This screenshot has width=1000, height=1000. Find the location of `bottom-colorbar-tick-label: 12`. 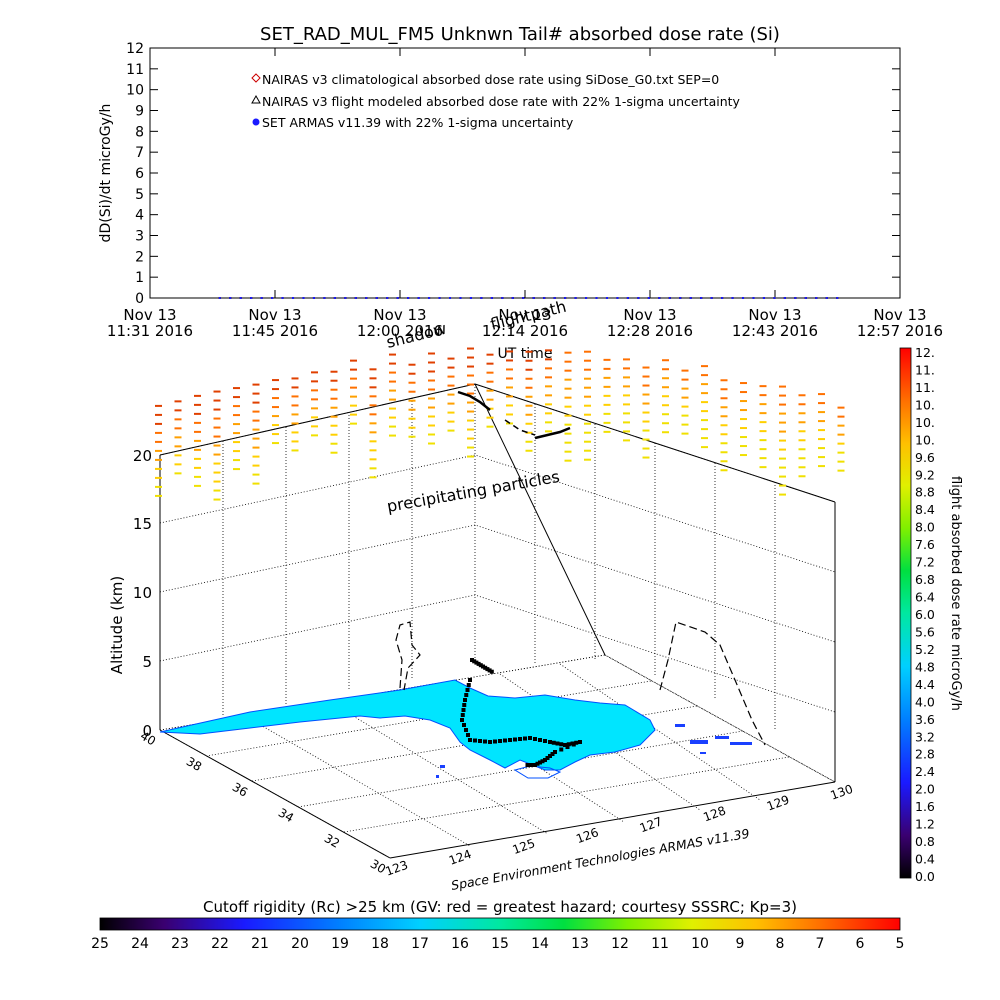

bottom-colorbar-tick-label: 12 is located at coordinates (620, 944).